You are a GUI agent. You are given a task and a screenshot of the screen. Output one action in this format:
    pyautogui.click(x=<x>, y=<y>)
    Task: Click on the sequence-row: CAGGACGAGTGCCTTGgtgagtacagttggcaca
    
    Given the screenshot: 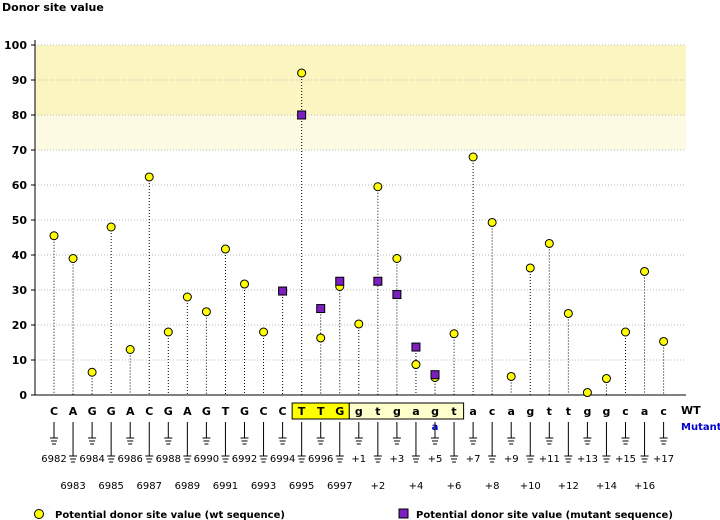 What is the action you would take?
    pyautogui.click(x=358, y=417)
    